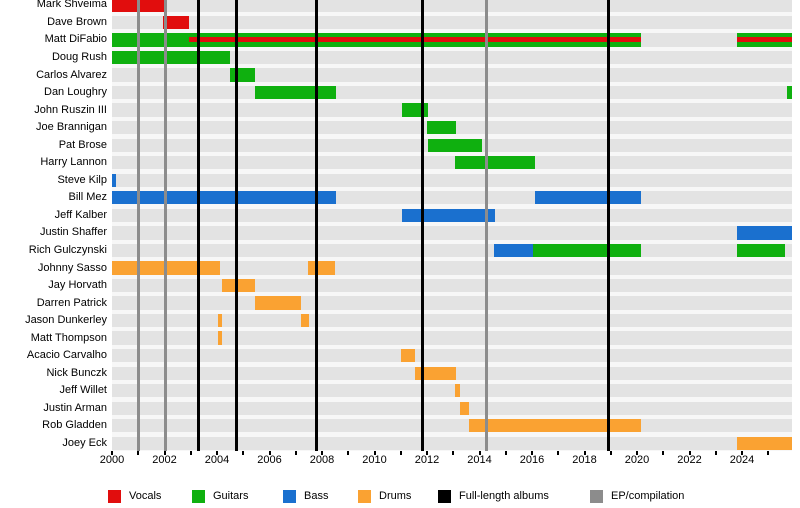 Image resolution: width=800 pixels, height=508 pixels. What do you see at coordinates (66, 355) in the screenshot?
I see `member-name-label: Acacio Carvalho` at bounding box center [66, 355].